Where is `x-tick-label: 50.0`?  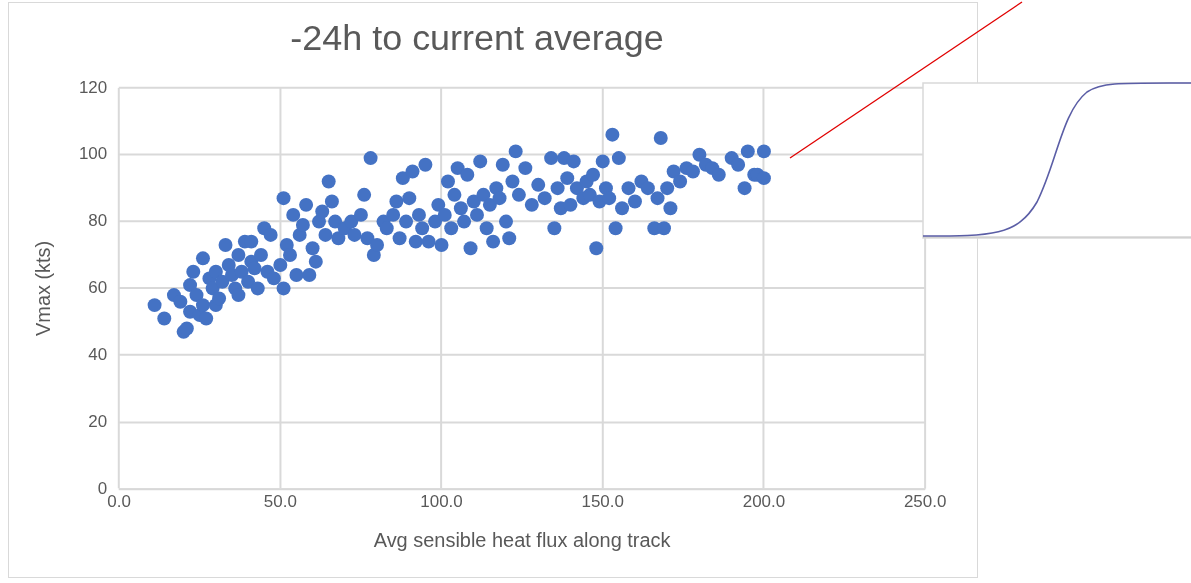 x-tick-label: 50.0 is located at coordinates (280, 501).